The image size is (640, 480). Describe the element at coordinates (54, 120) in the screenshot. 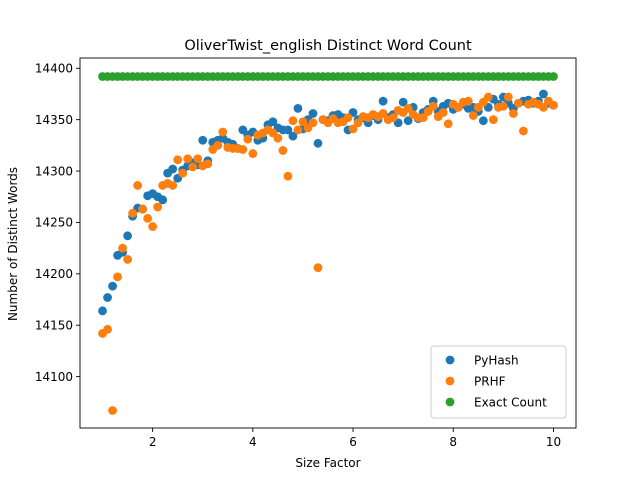

I see `y-tick-label: 14350` at that location.